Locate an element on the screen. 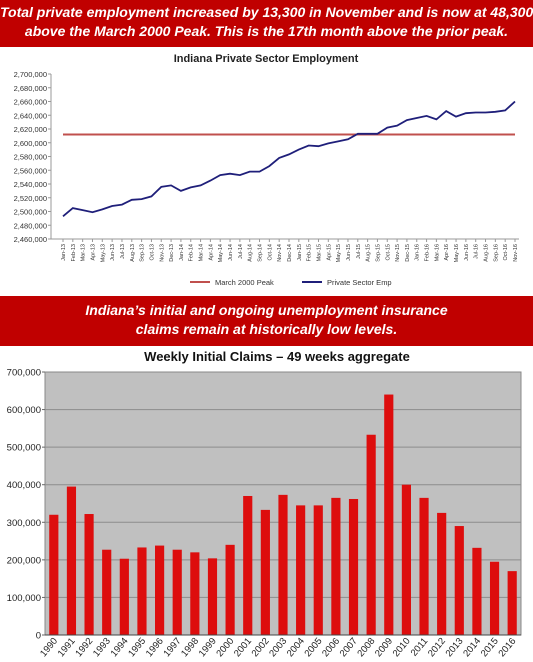  x-tick-label: Nov-15 is located at coordinates (398, 253).